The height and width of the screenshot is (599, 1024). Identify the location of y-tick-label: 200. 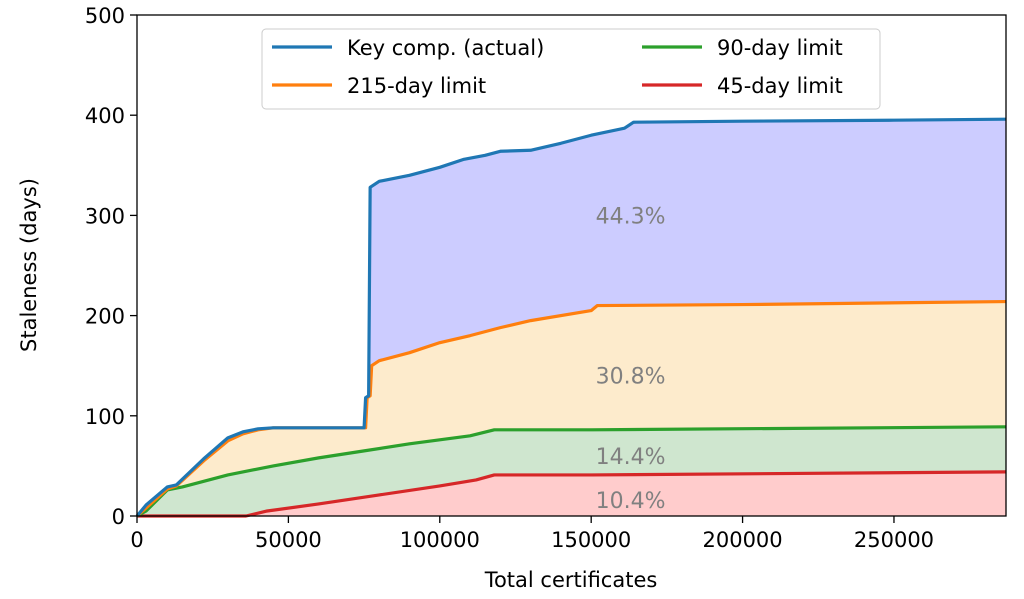
(105, 317).